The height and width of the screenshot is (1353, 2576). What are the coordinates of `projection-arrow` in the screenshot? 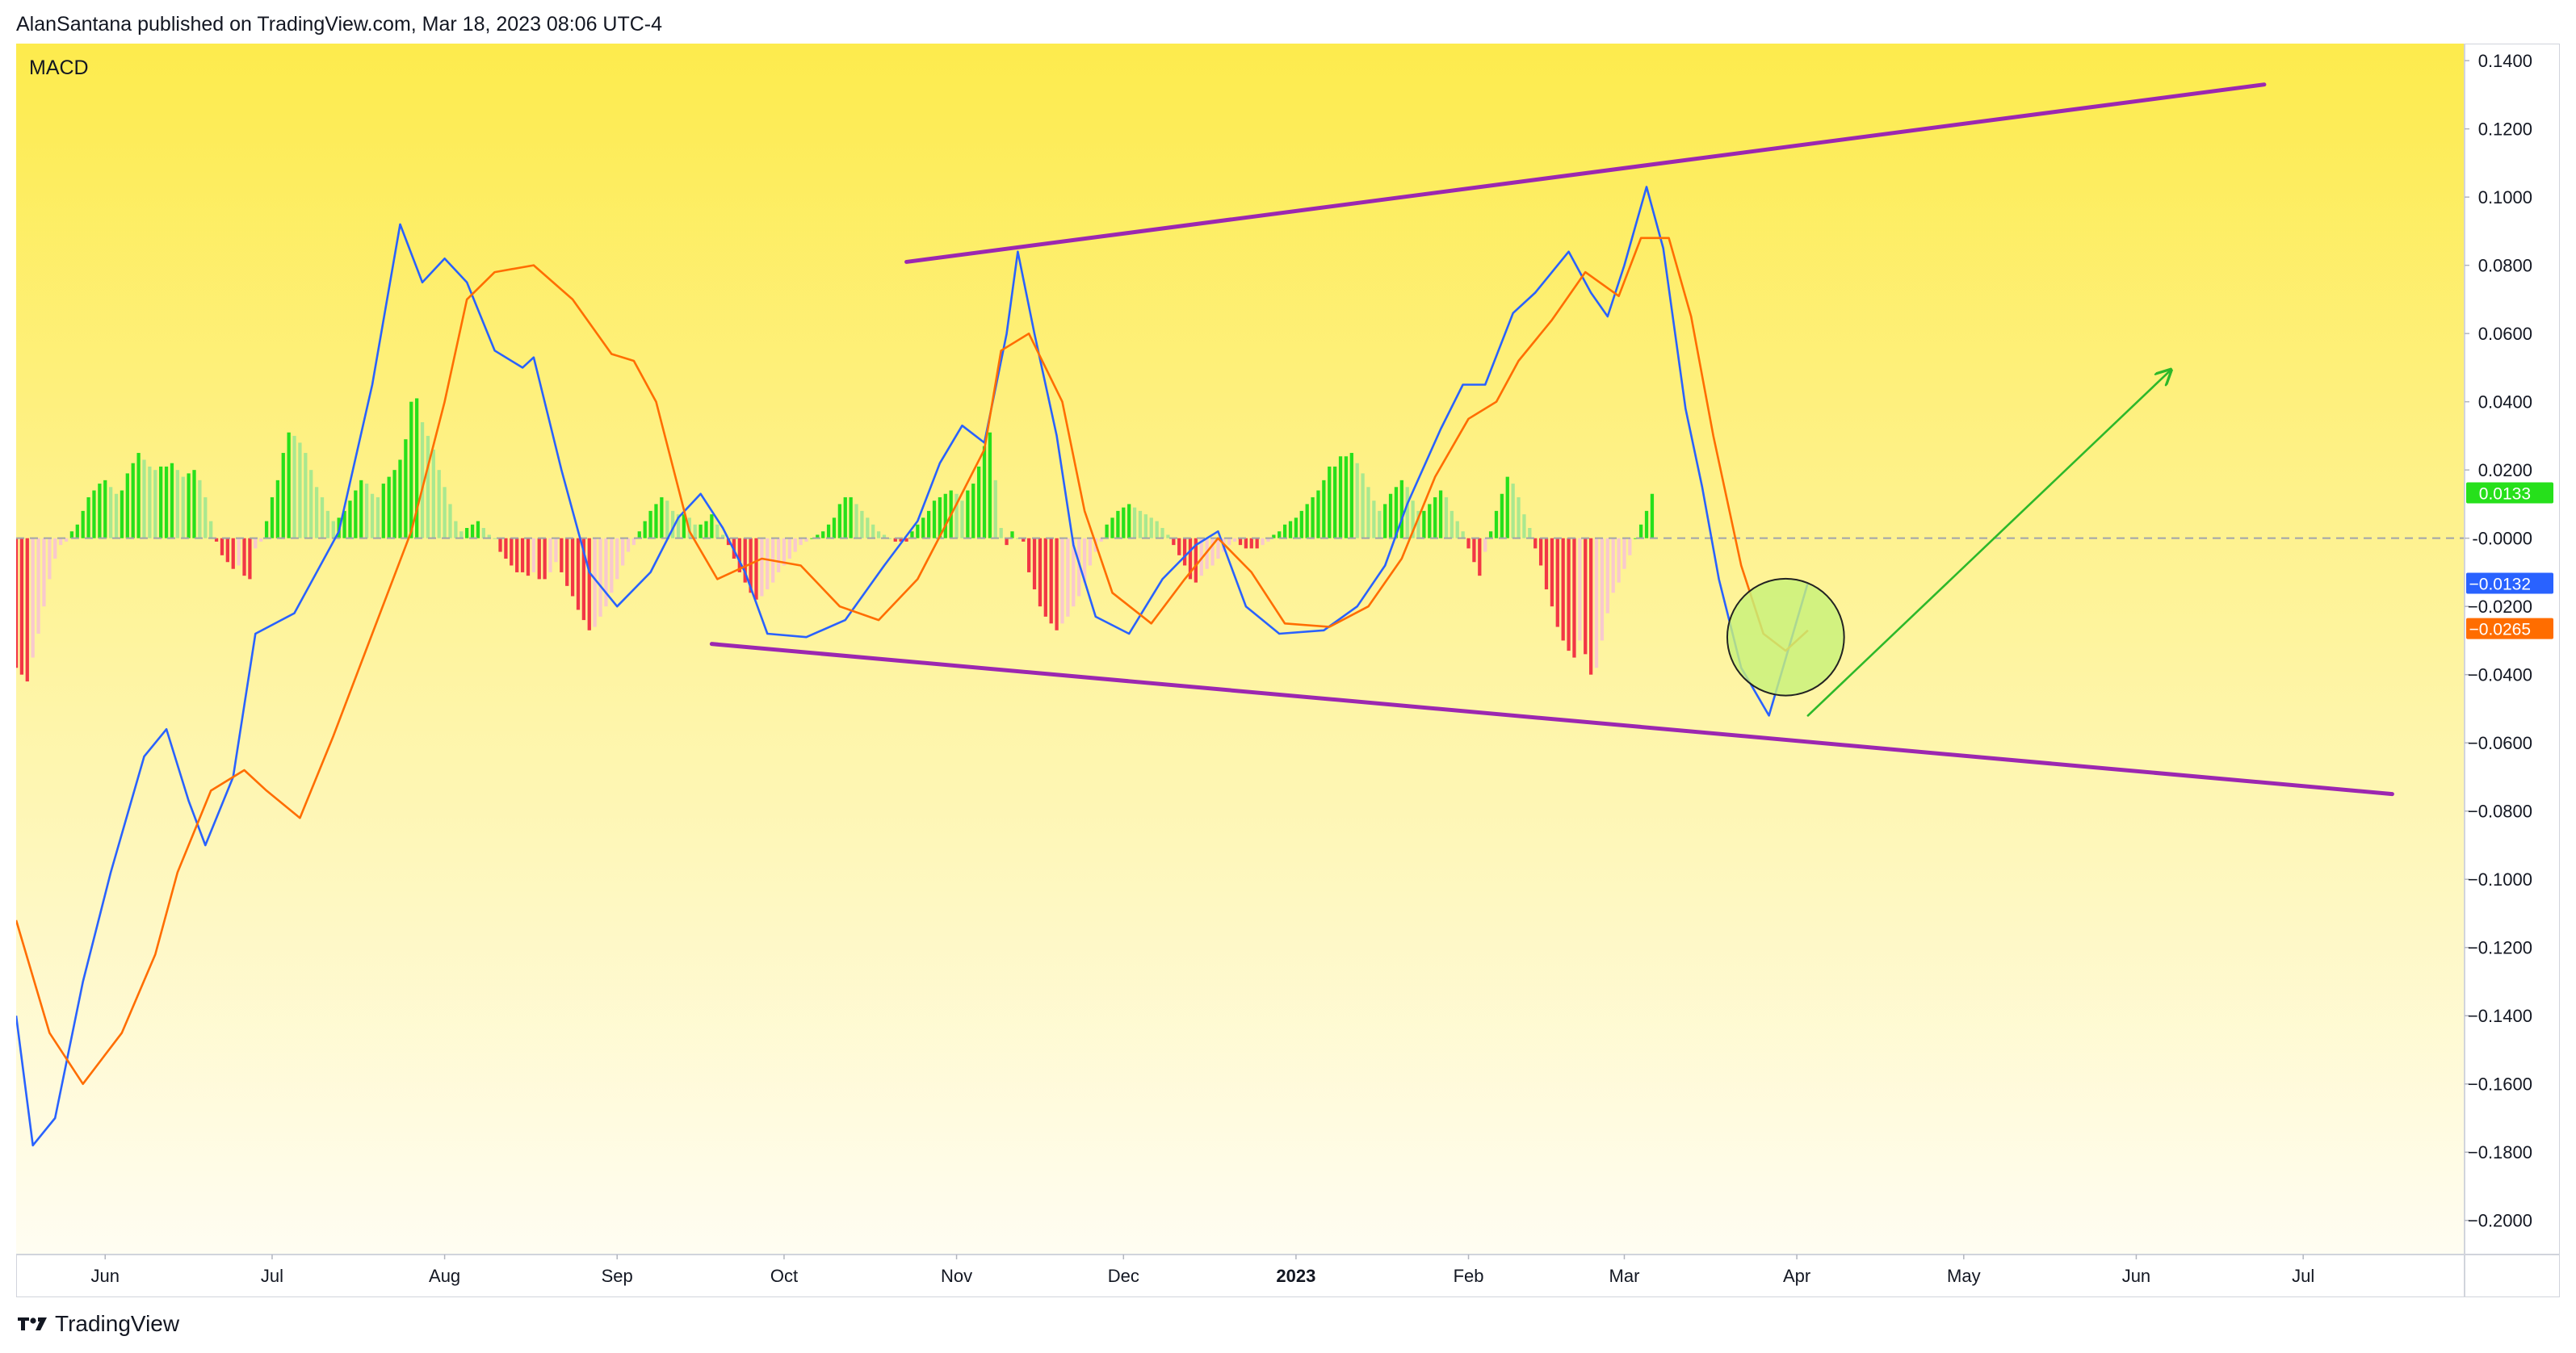 It's located at (1988, 544).